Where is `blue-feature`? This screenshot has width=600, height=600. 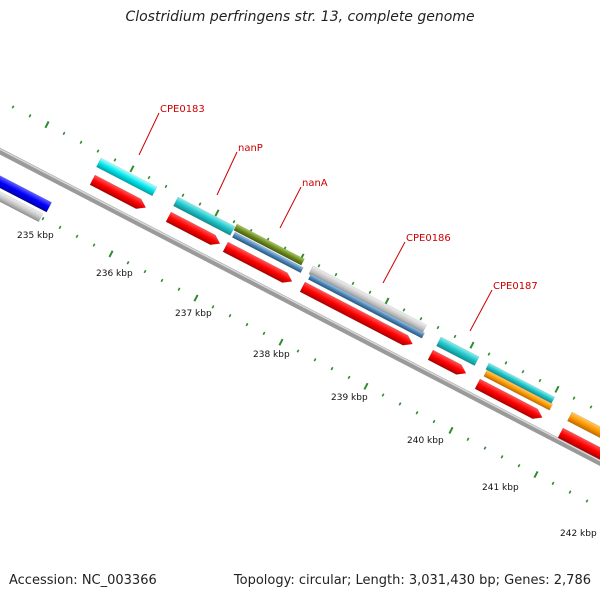 blue-feature is located at coordinates (26, 186).